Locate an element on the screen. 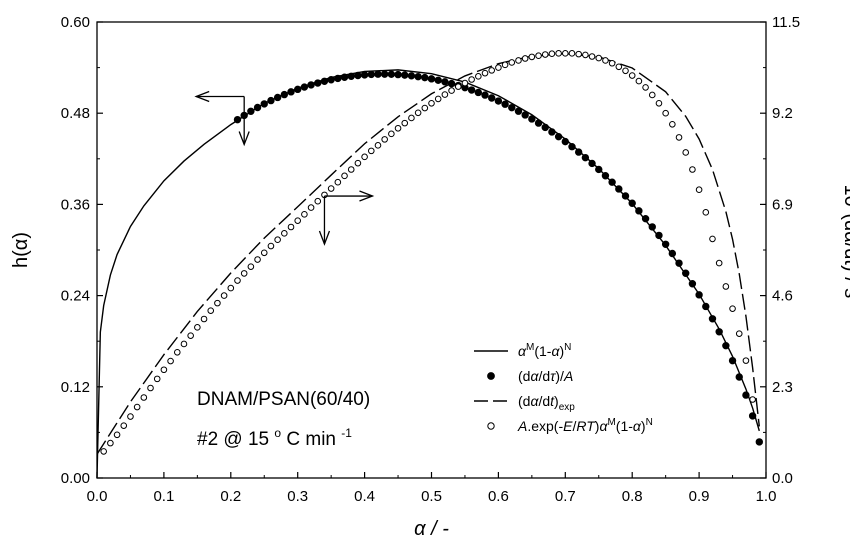 The height and width of the screenshot is (547, 850). annotation-unit: C min is located at coordinates (311, 439).